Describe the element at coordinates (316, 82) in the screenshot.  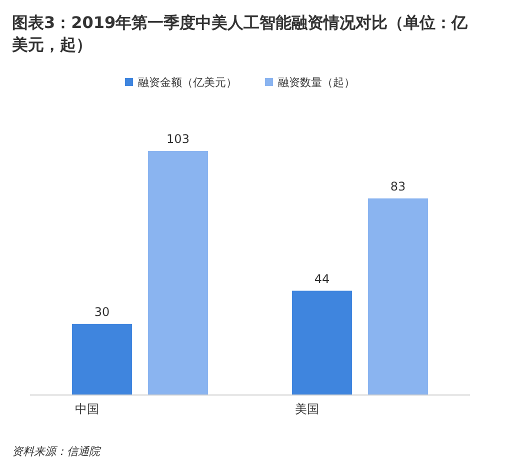
I see `legend-label: 融资数量（起）` at that location.